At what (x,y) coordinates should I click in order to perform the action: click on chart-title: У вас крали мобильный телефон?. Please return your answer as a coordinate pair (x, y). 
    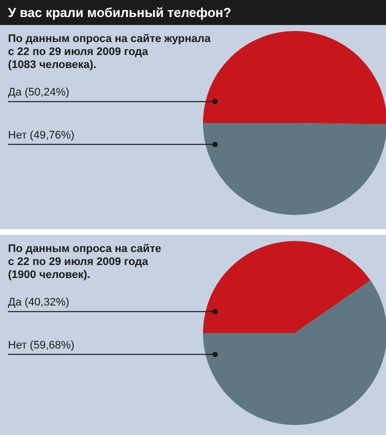
    Looking at the image, I should click on (193, 12).